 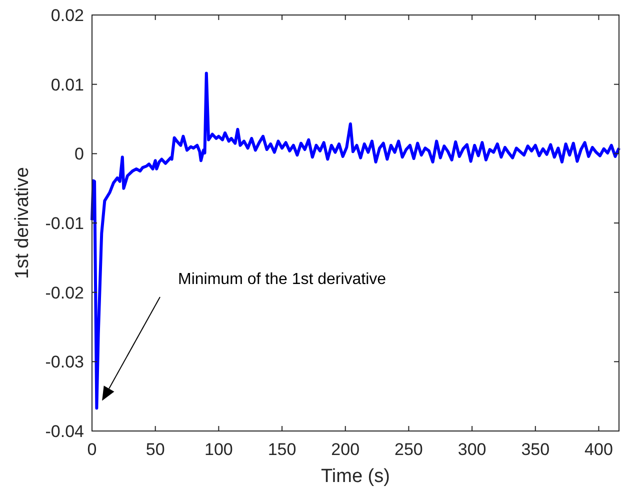 I want to click on y-tick-label: 0, so click(x=79, y=154).